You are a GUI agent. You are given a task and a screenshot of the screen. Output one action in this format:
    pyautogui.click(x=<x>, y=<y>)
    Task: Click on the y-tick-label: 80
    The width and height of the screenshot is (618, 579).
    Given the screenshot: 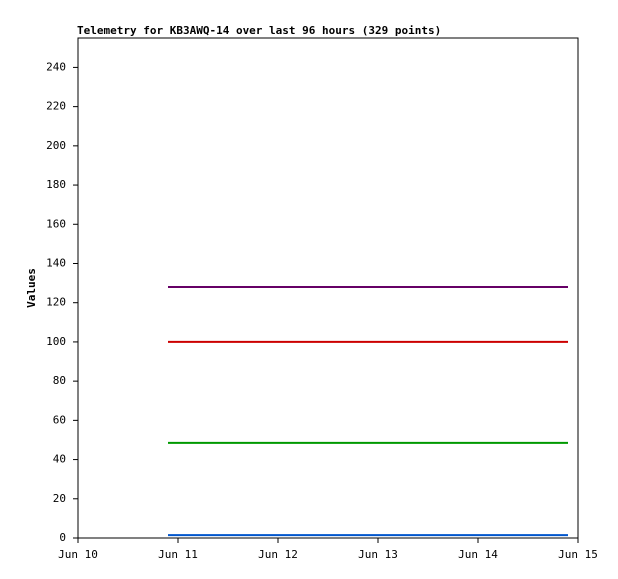 What is the action you would take?
    pyautogui.click(x=59, y=380)
    